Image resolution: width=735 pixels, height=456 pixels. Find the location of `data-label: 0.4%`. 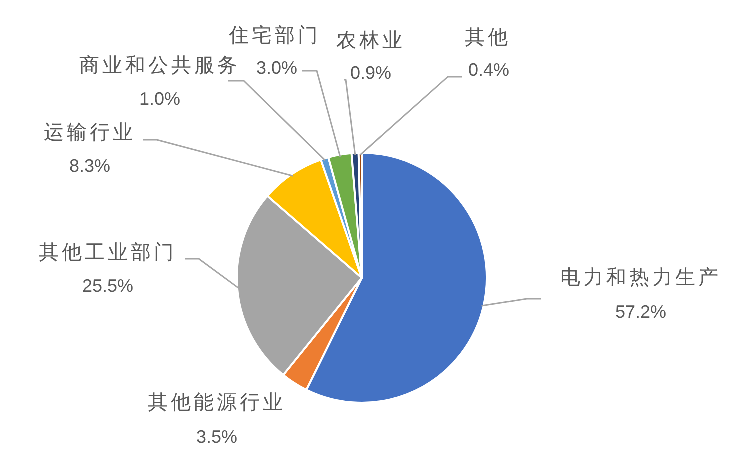

data-label: 0.4% is located at coordinates (489, 70).